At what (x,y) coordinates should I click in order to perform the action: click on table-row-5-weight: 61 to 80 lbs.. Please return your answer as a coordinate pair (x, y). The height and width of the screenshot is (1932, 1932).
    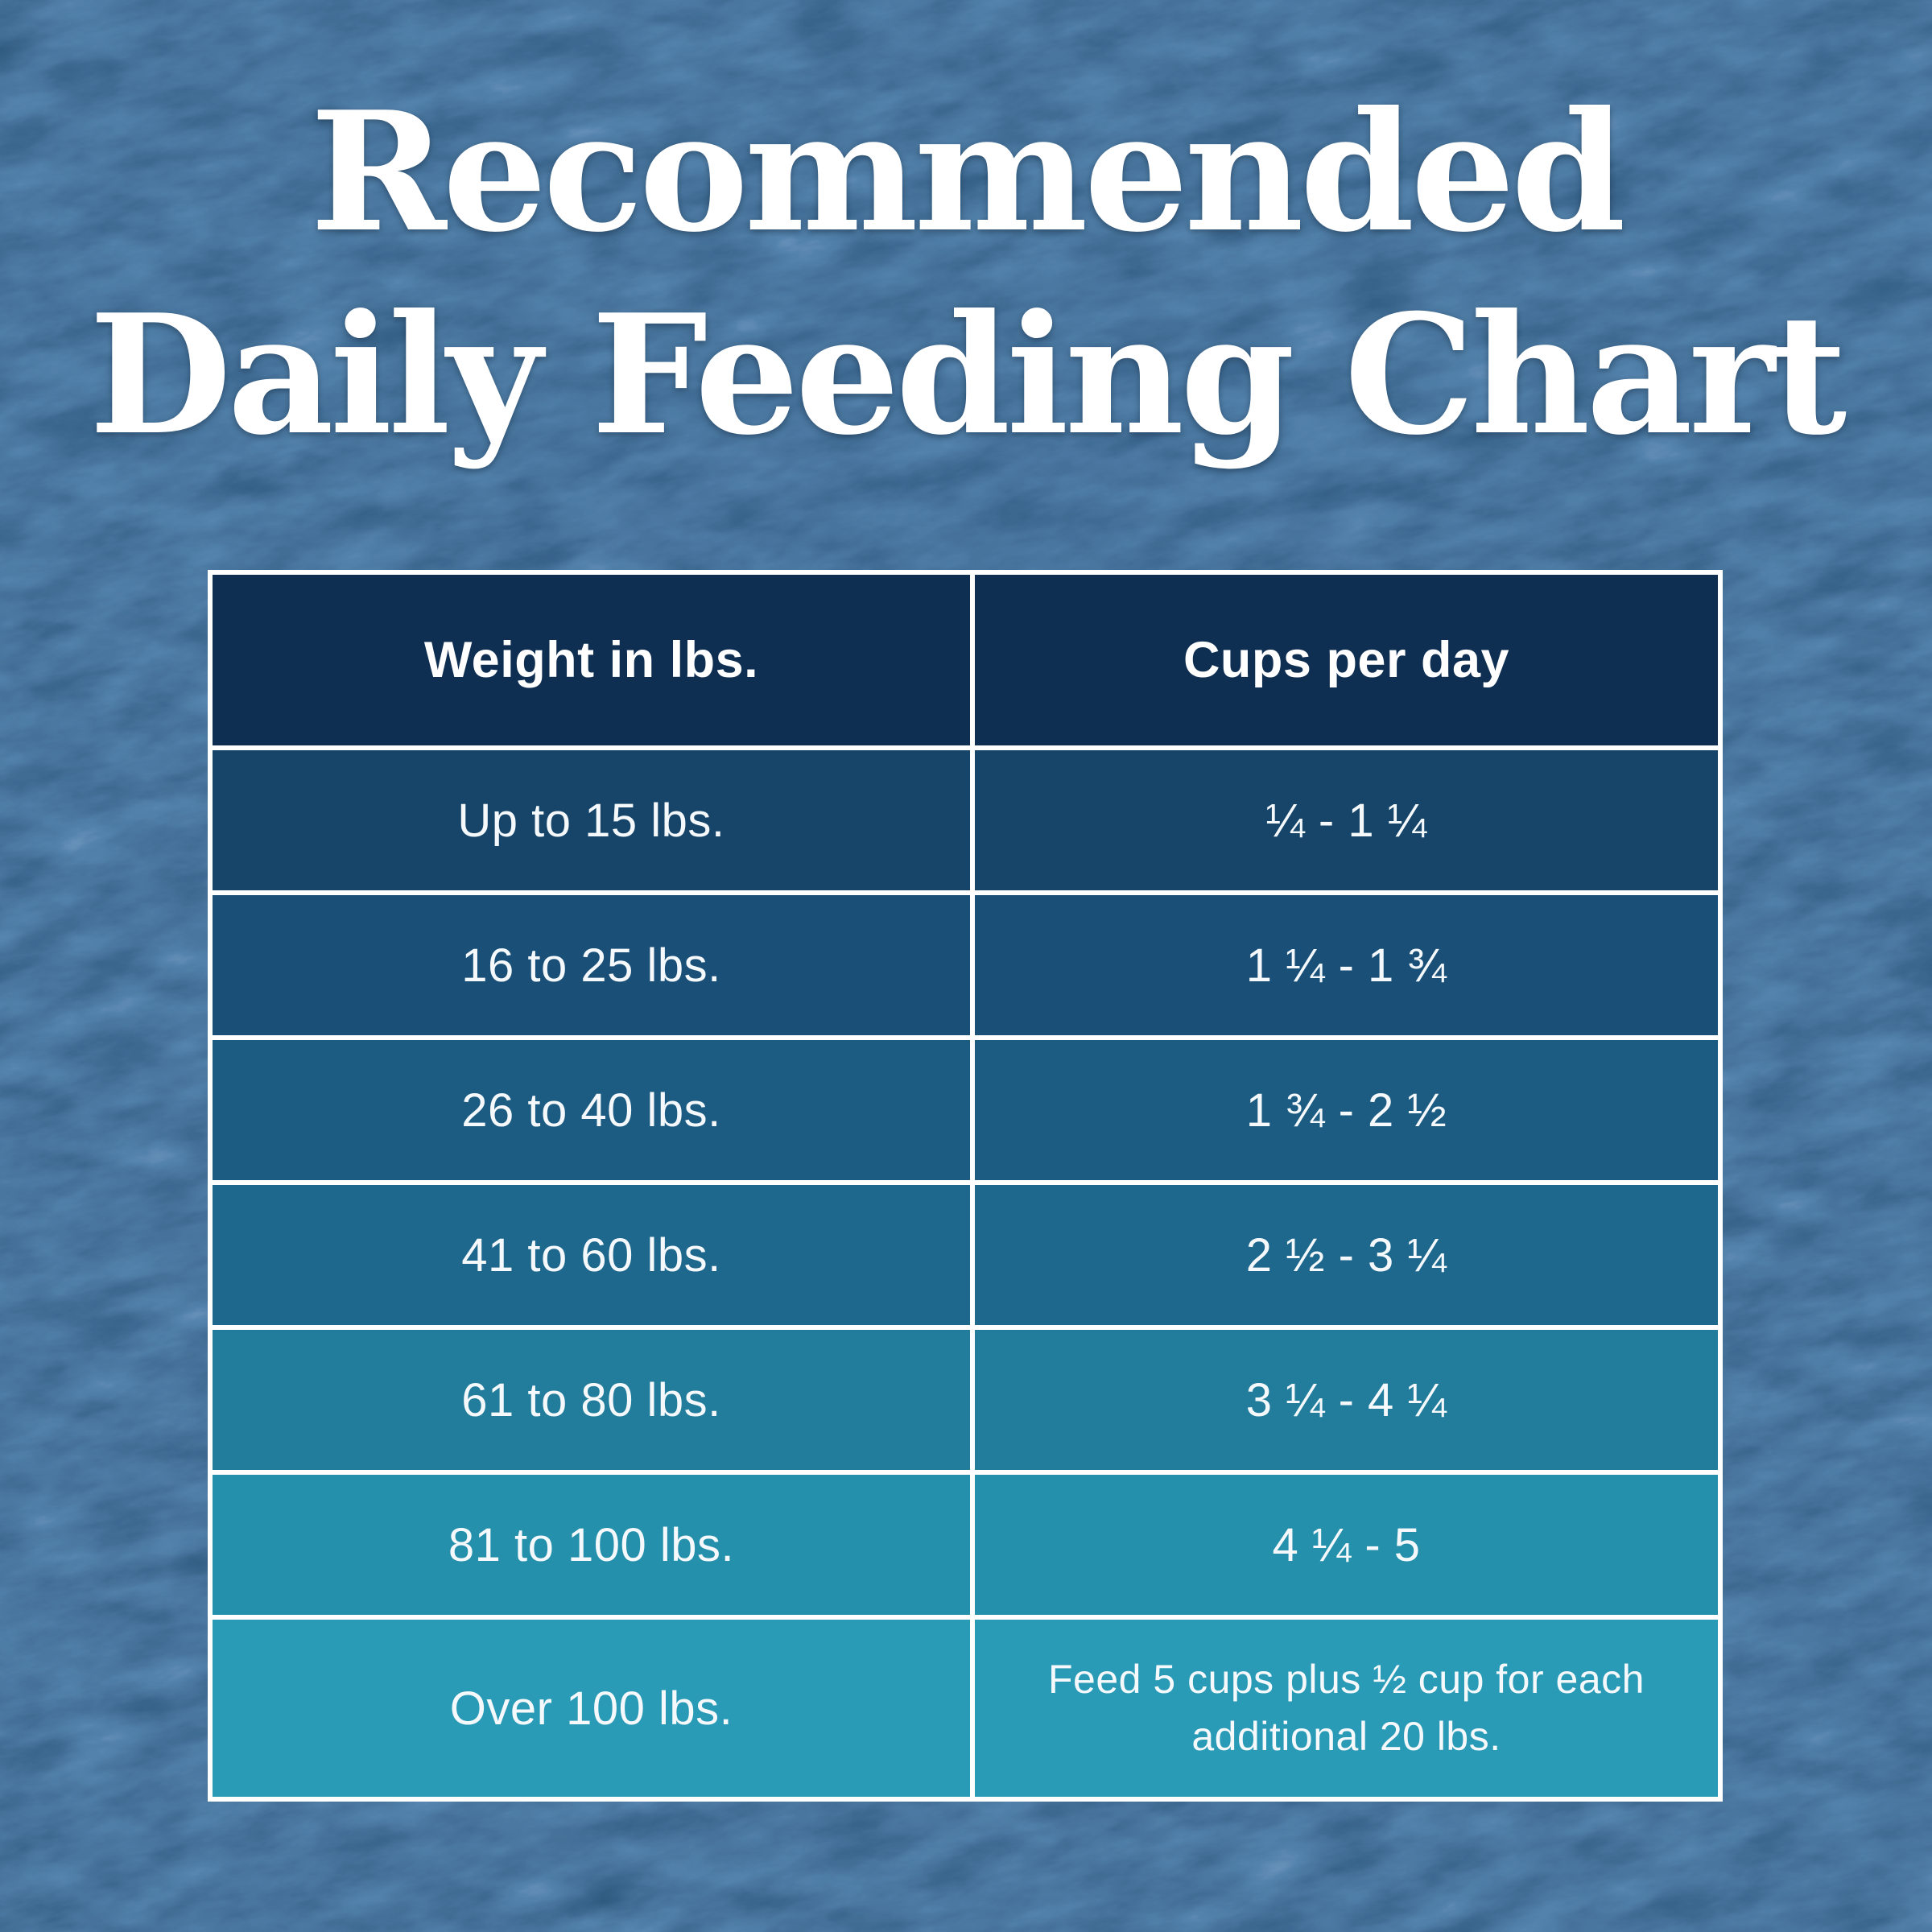
    Looking at the image, I should click on (591, 1400).